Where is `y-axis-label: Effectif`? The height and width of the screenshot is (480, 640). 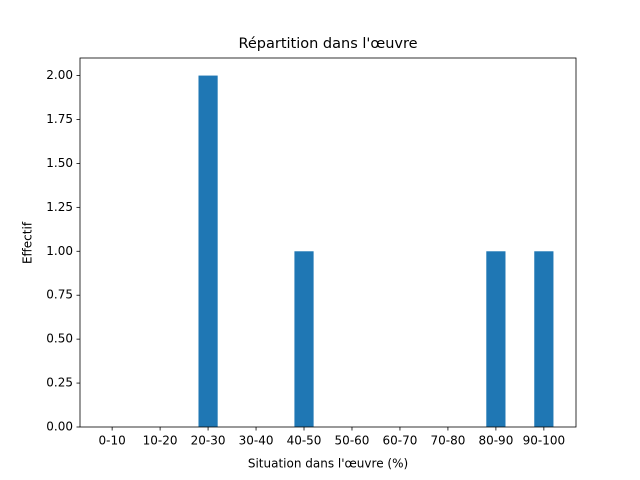 y-axis-label: Effectif is located at coordinates (28, 242).